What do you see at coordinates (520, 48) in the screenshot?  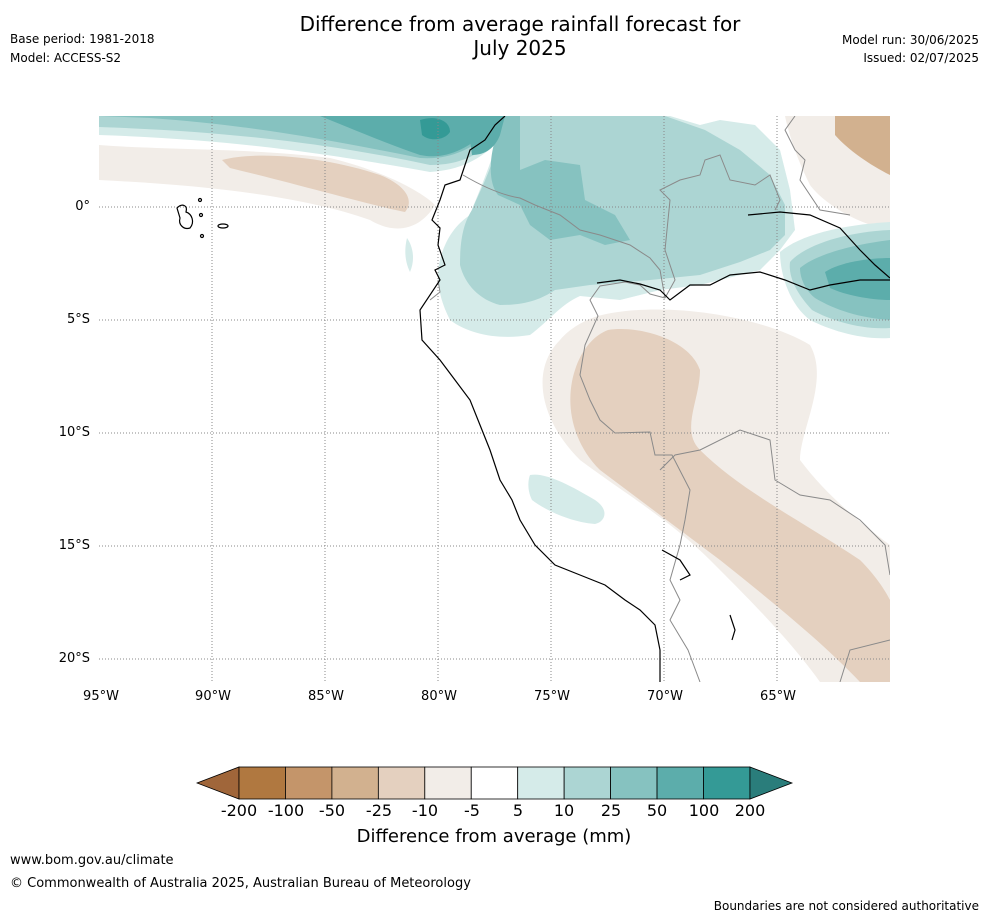 I see `title-line-2: July 2025` at bounding box center [520, 48].